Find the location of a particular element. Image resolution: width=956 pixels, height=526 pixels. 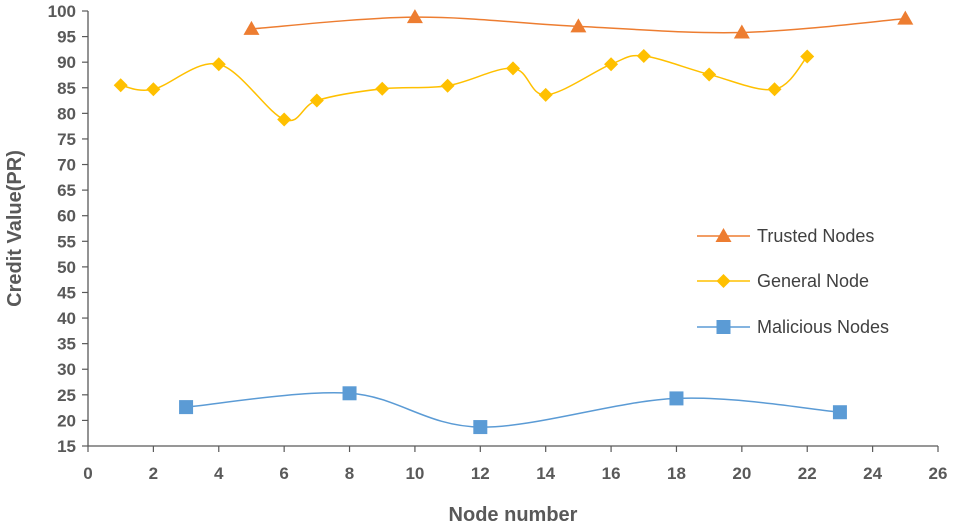

legend-marker-malicious-nodes is located at coordinates (723, 327).